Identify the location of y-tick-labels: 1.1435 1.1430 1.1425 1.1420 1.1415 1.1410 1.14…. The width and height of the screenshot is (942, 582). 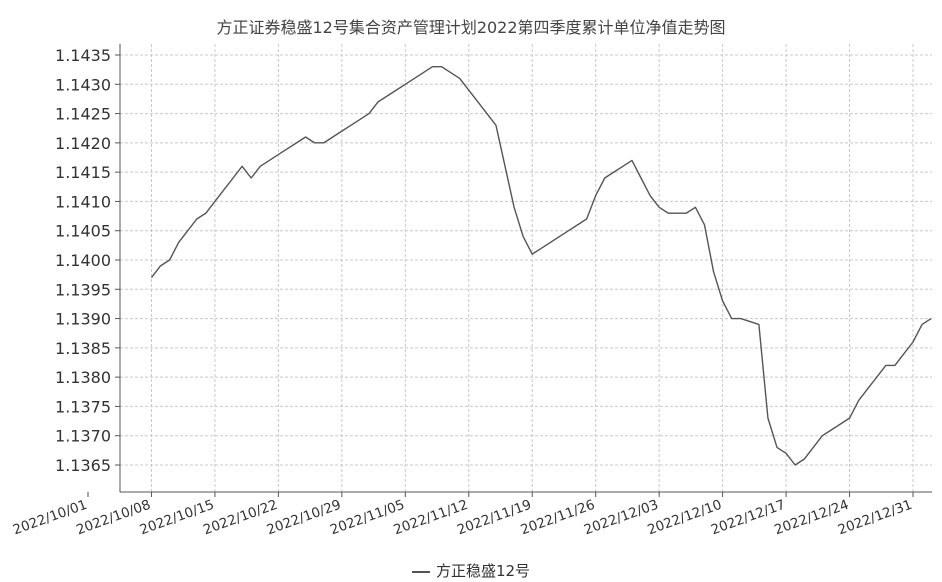
(83, 260).